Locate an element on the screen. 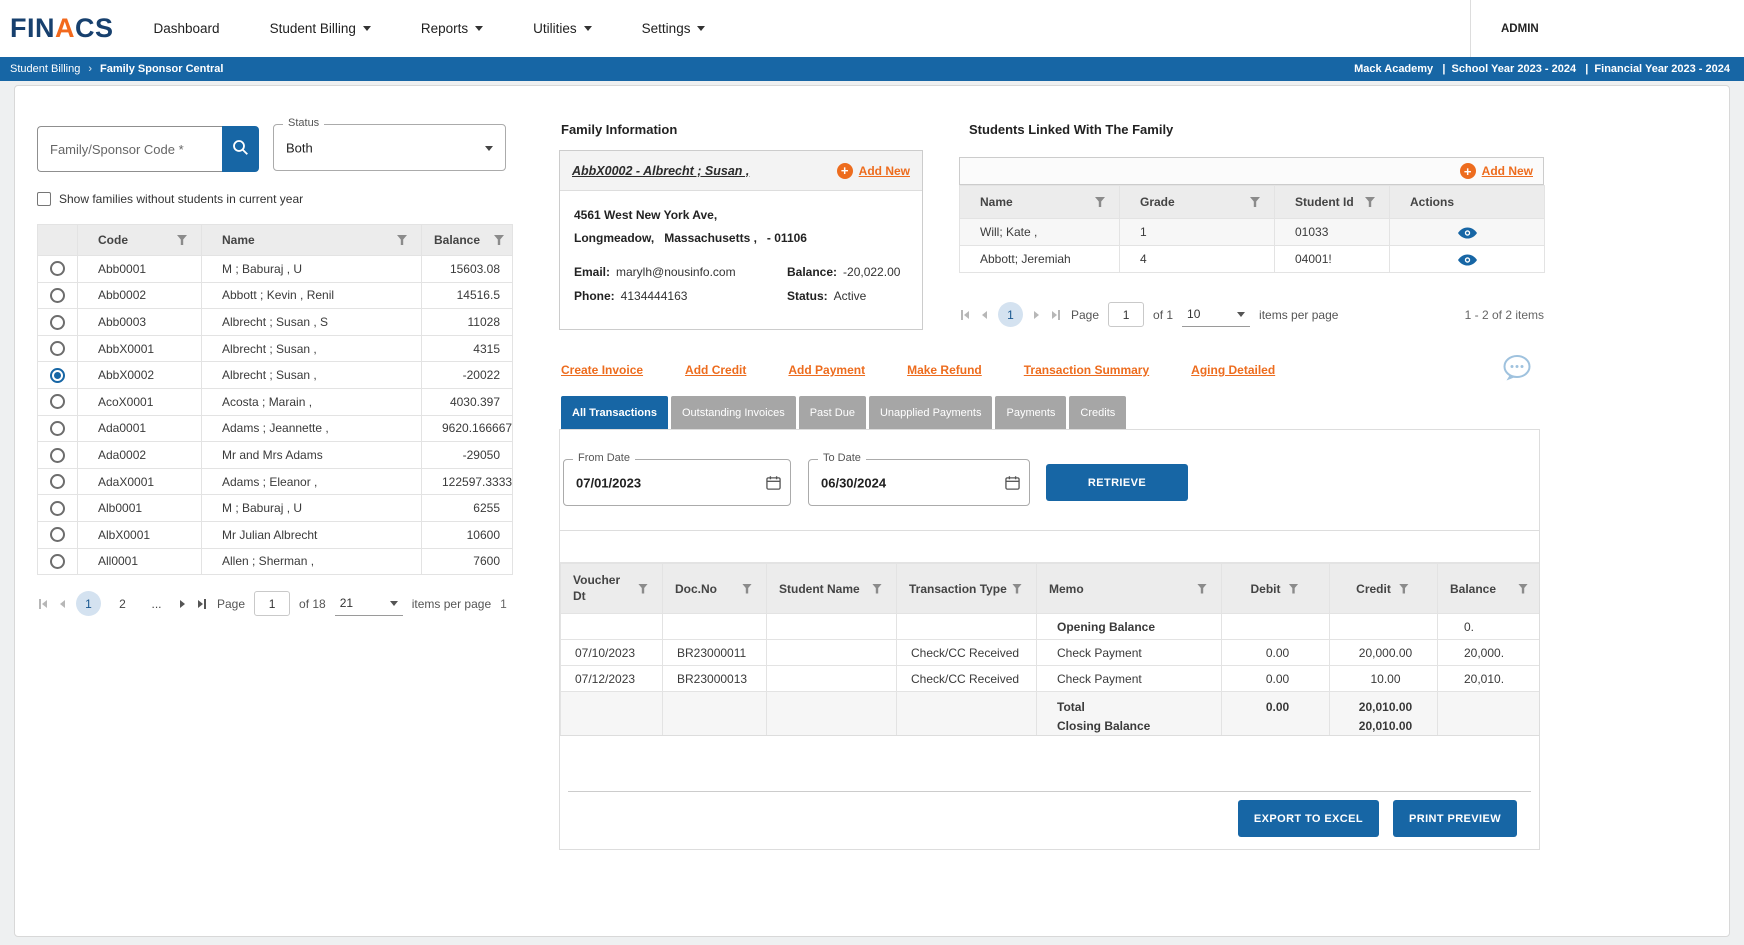  family-code-link: AbbX0002 - Albrecht ; Susan , is located at coordinates (661, 170).